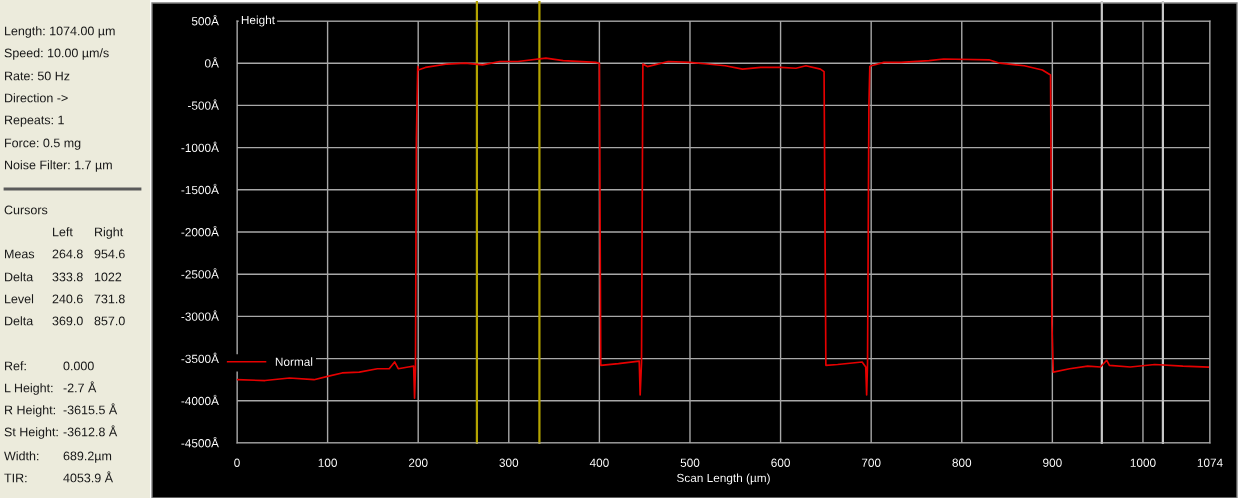 This screenshot has width=1242, height=498. I want to click on y-tick-label: -2500Å, so click(200, 273).